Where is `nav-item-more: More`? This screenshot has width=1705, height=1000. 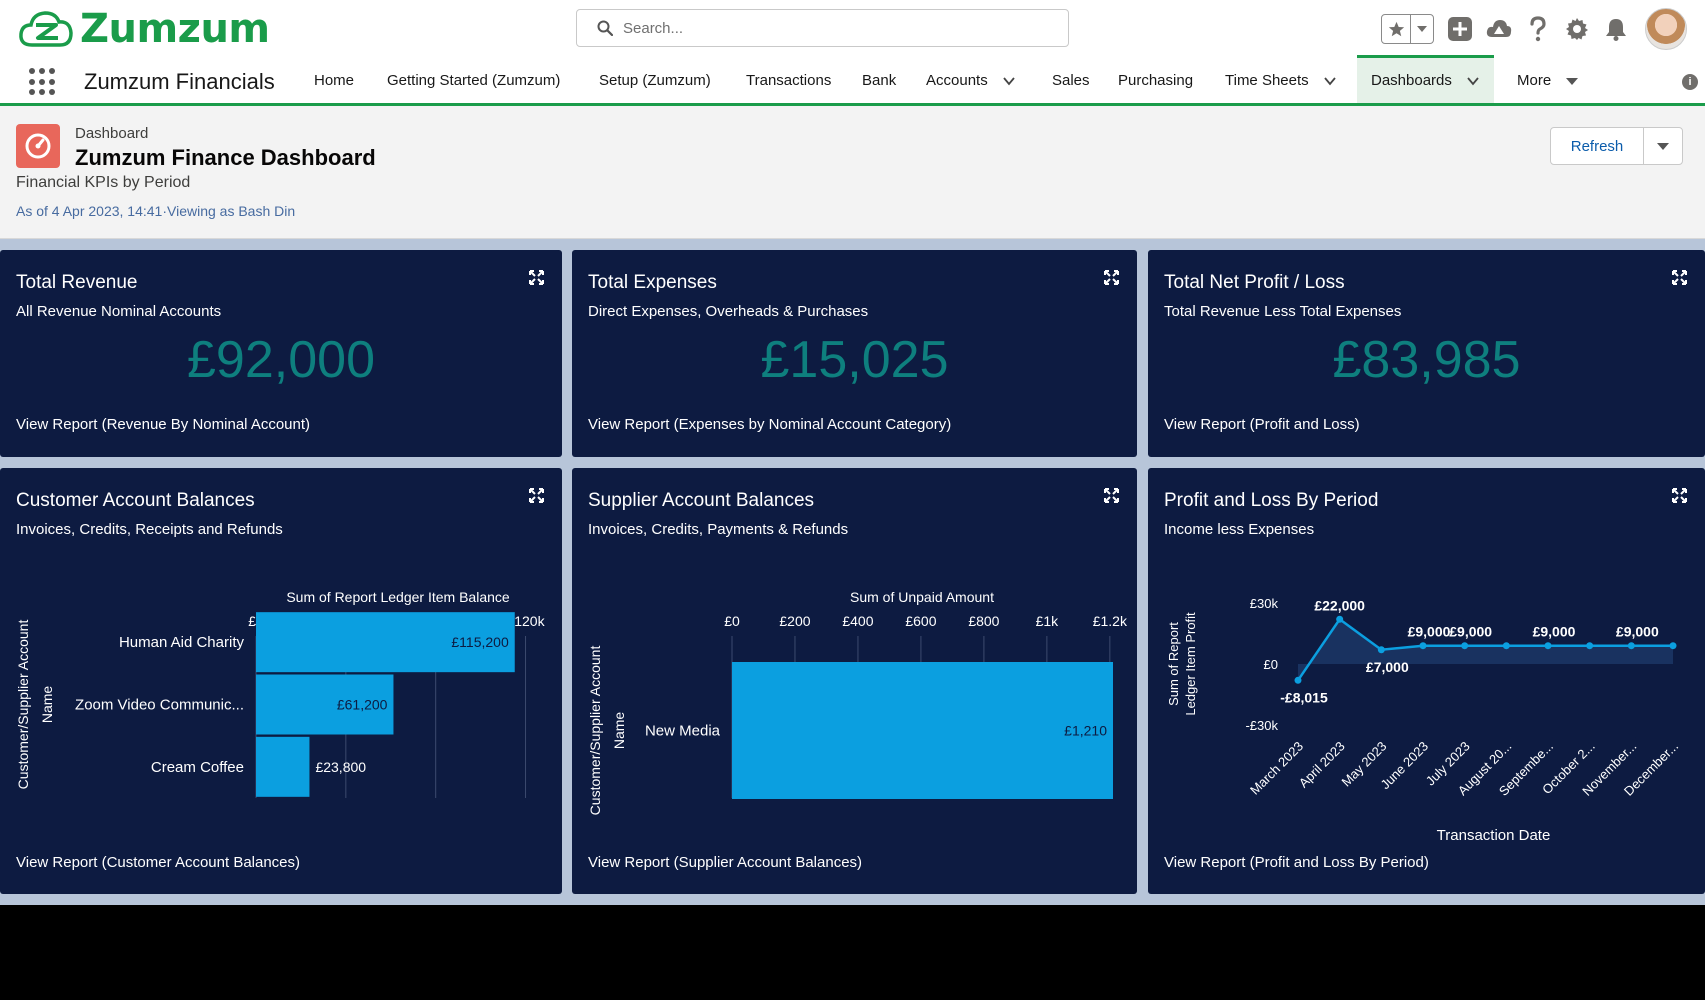
nav-item-more: More is located at coordinates (1548, 80).